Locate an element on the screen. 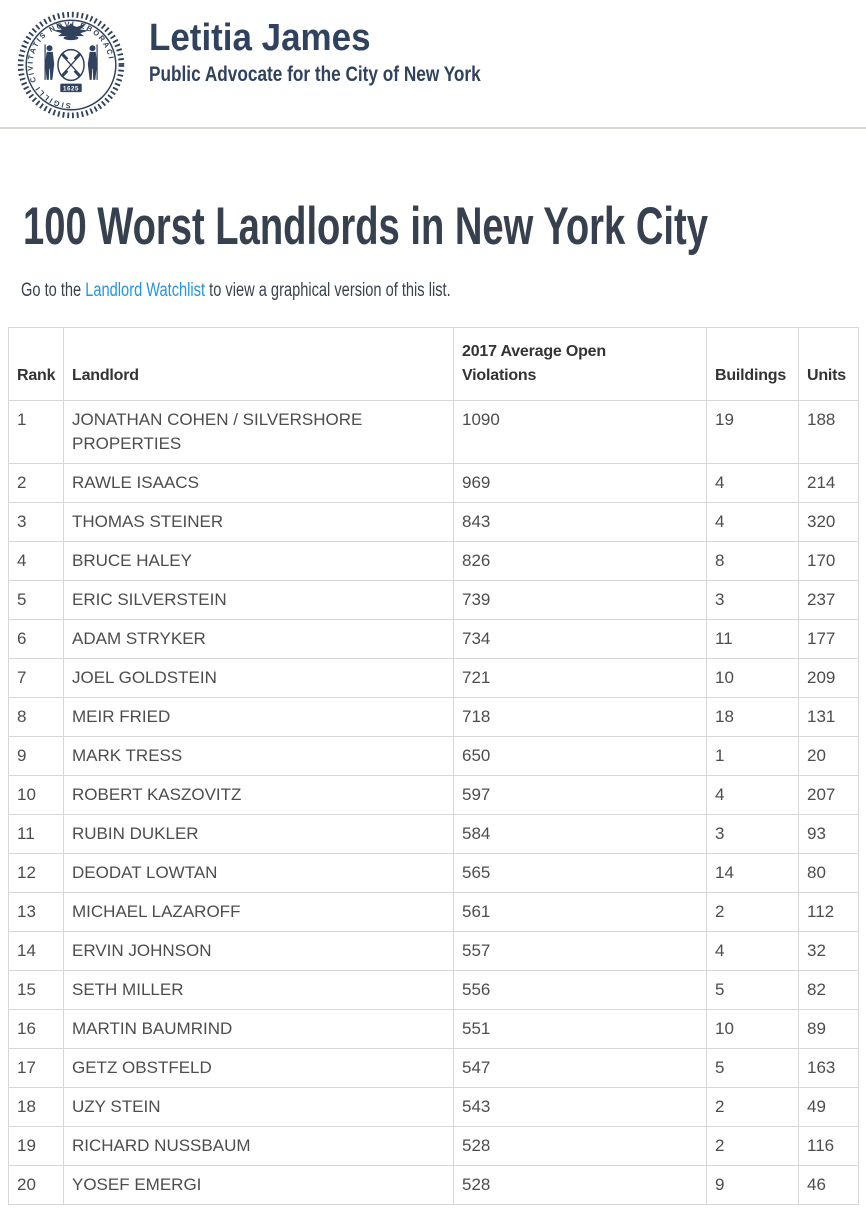 The image size is (866, 1212). cell-violations: 721 is located at coordinates (580, 678).